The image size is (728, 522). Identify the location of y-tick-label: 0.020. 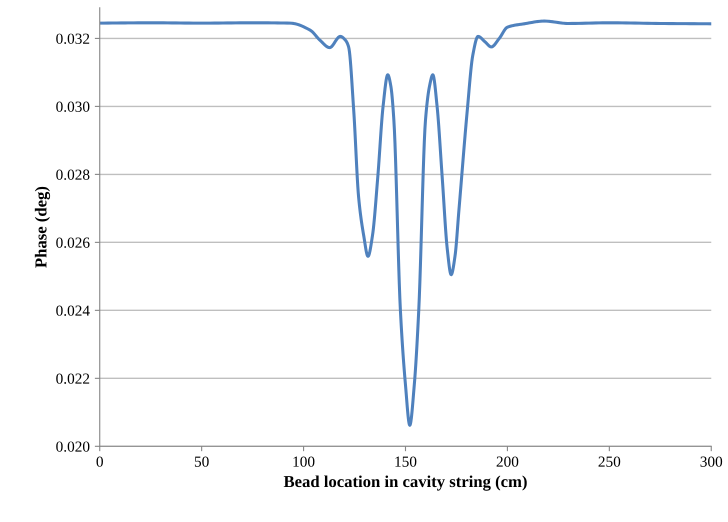
(73, 446).